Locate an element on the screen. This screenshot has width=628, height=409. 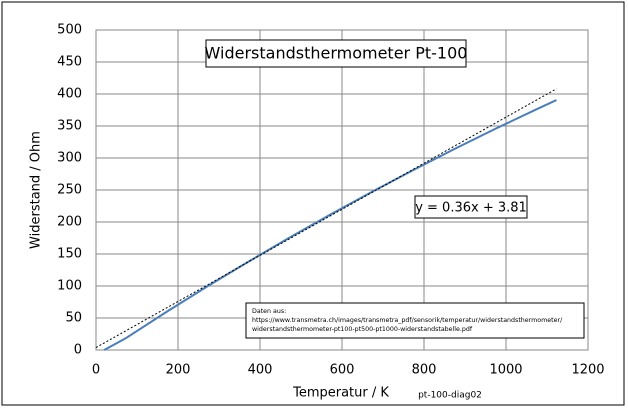
y-tick-label: 400 is located at coordinates (69, 94).